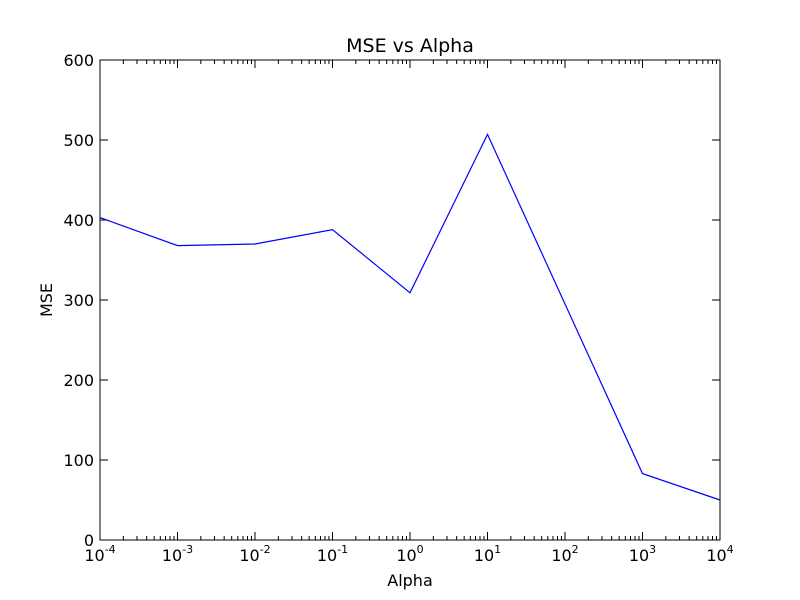  Describe the element at coordinates (410, 580) in the screenshot. I see `x-axis-label: Alpha` at that location.